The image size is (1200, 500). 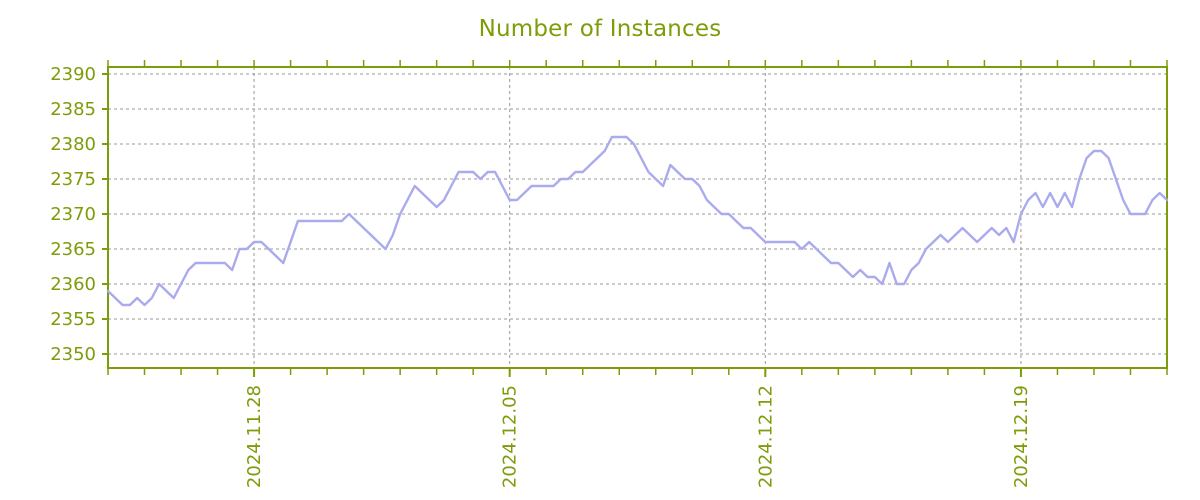 What do you see at coordinates (73, 354) in the screenshot?
I see `y-axis-tick-label: 2350` at bounding box center [73, 354].